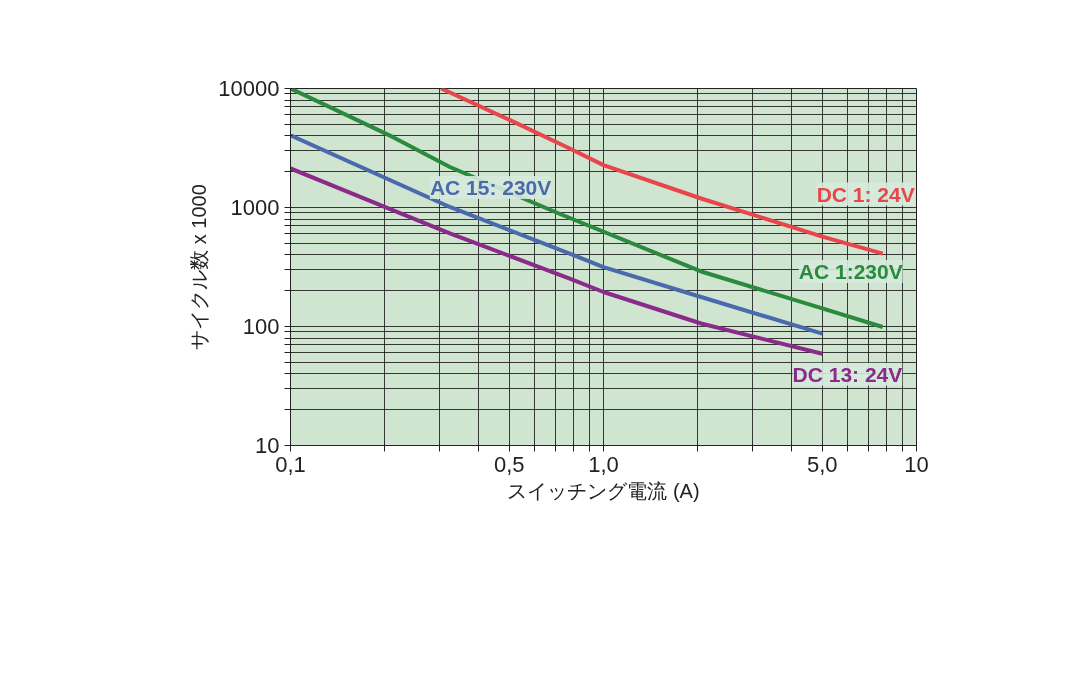 The height and width of the screenshot is (698, 1079). What do you see at coordinates (509, 464) in the screenshot?
I see `x-tick-label: 0,5` at bounding box center [509, 464].